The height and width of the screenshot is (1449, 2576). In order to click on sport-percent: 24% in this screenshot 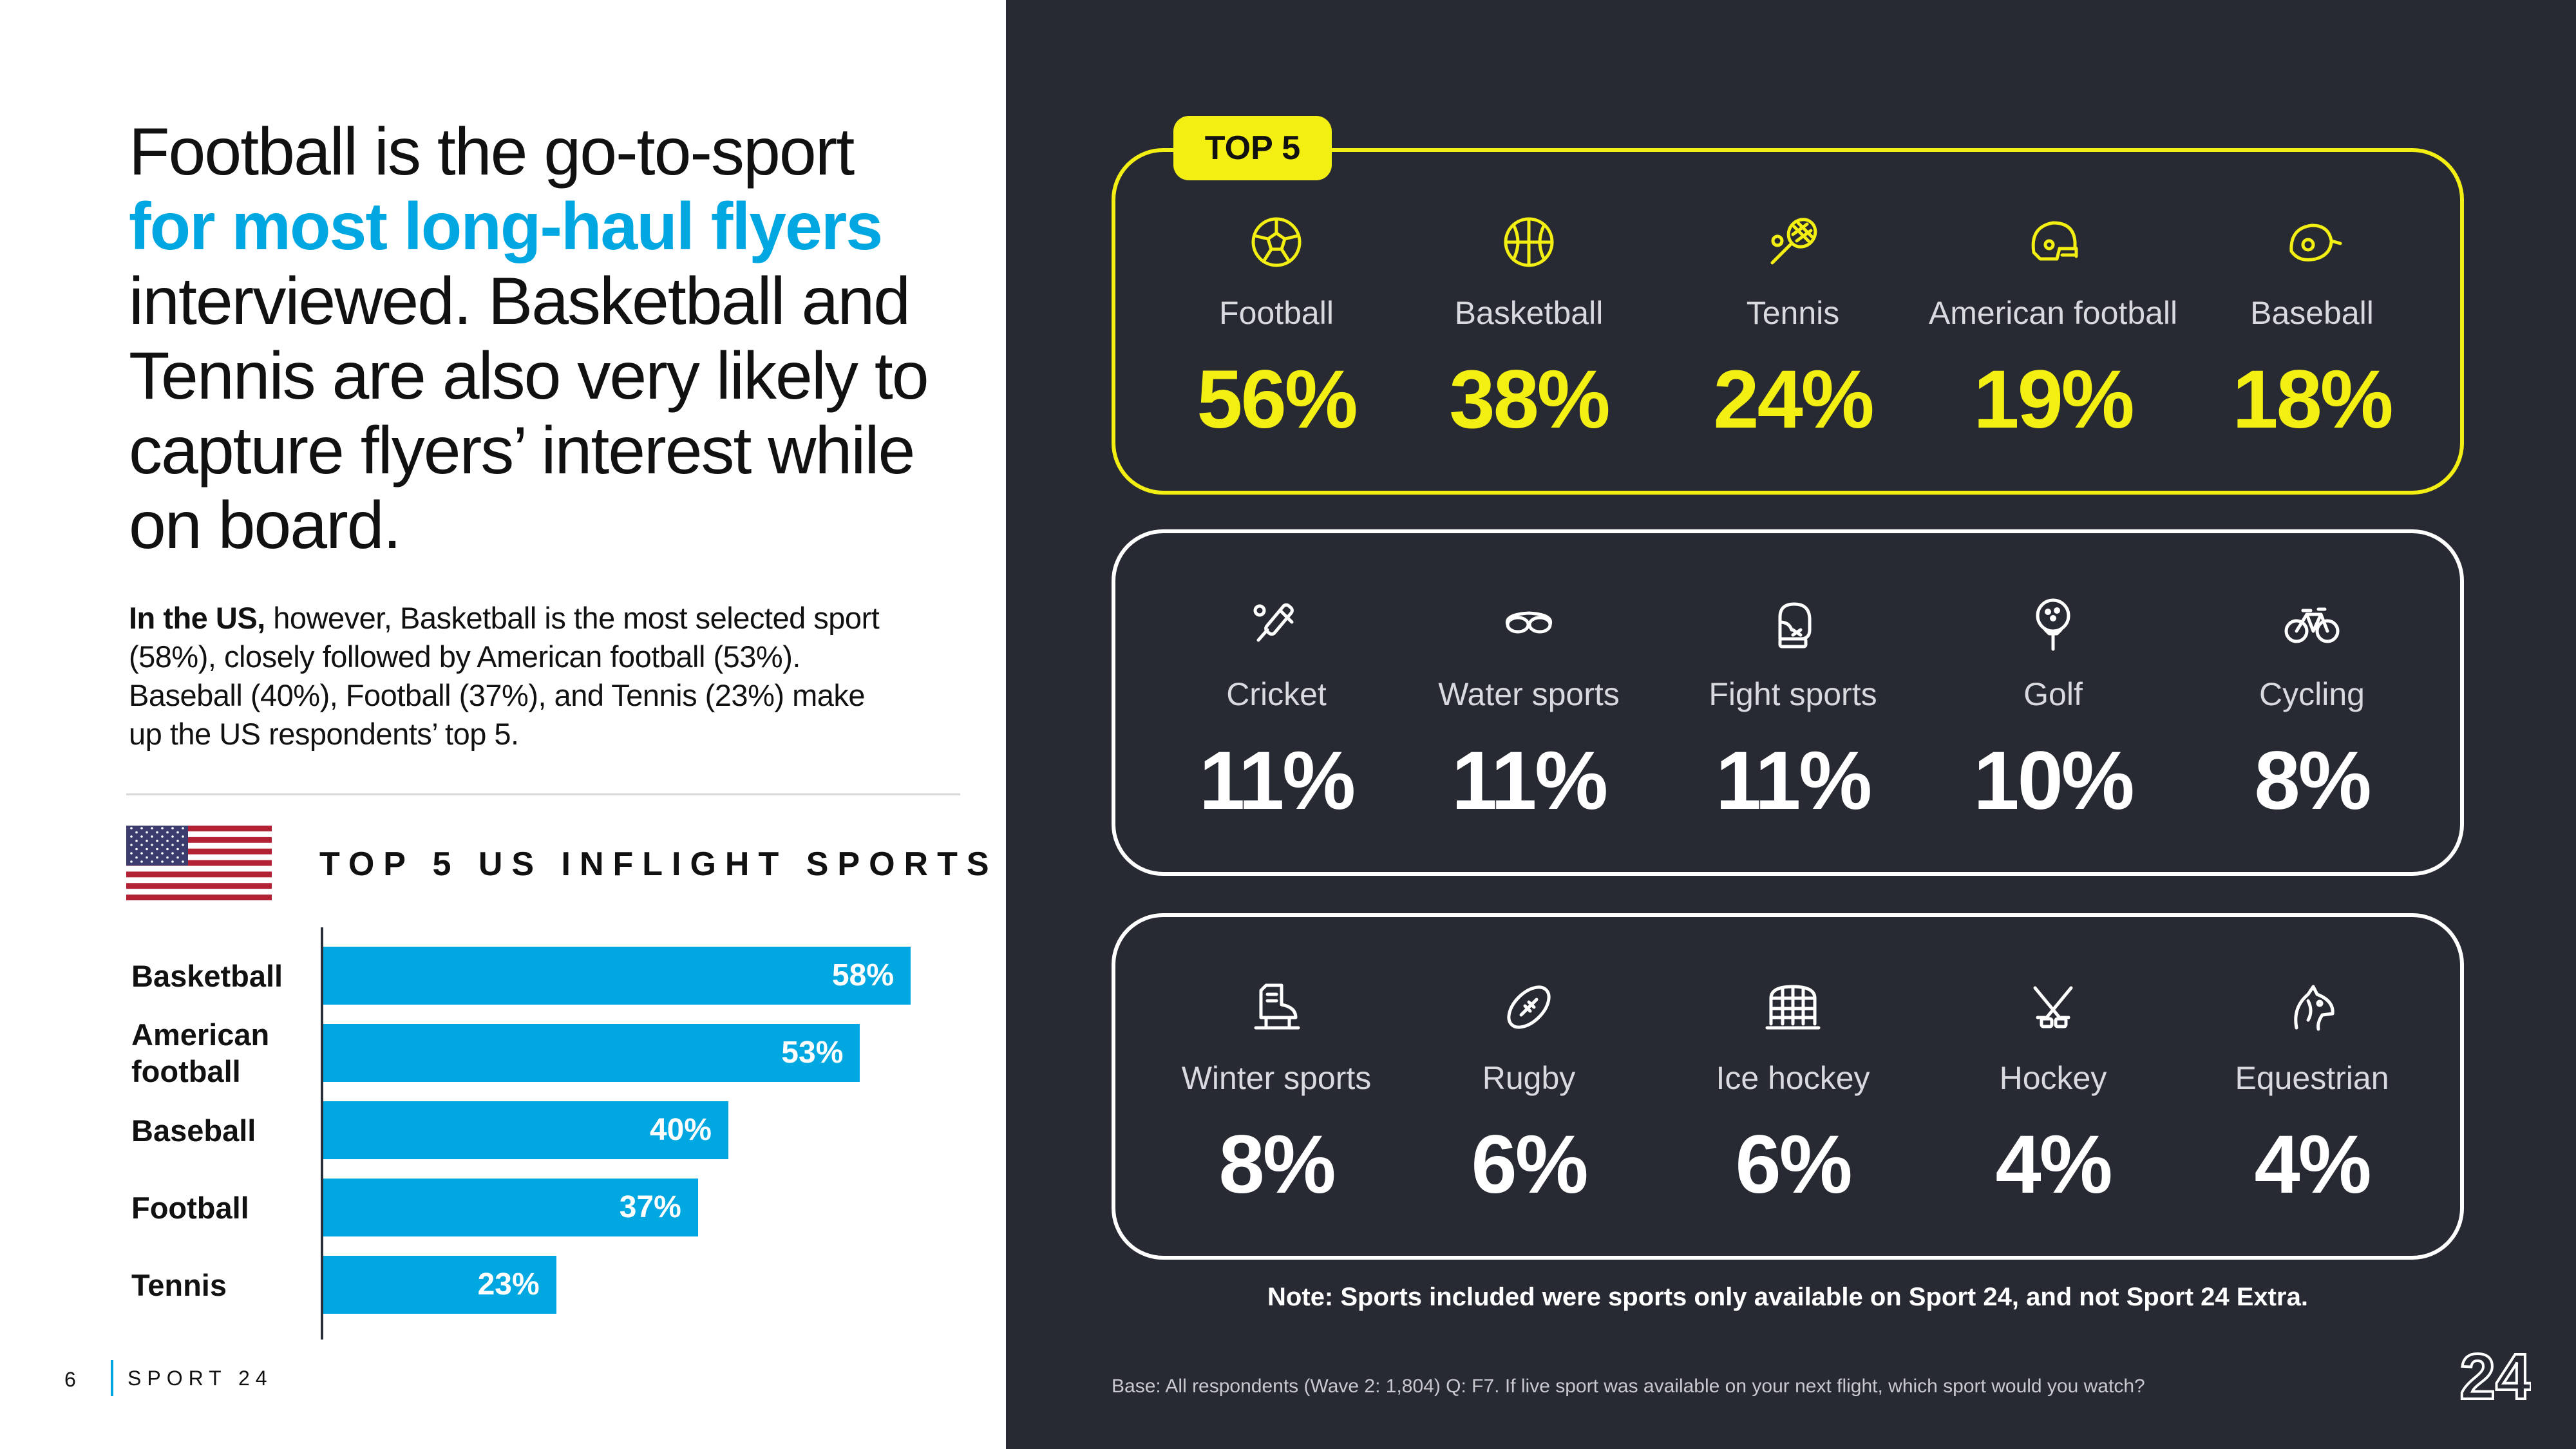, I will do `click(1793, 400)`.